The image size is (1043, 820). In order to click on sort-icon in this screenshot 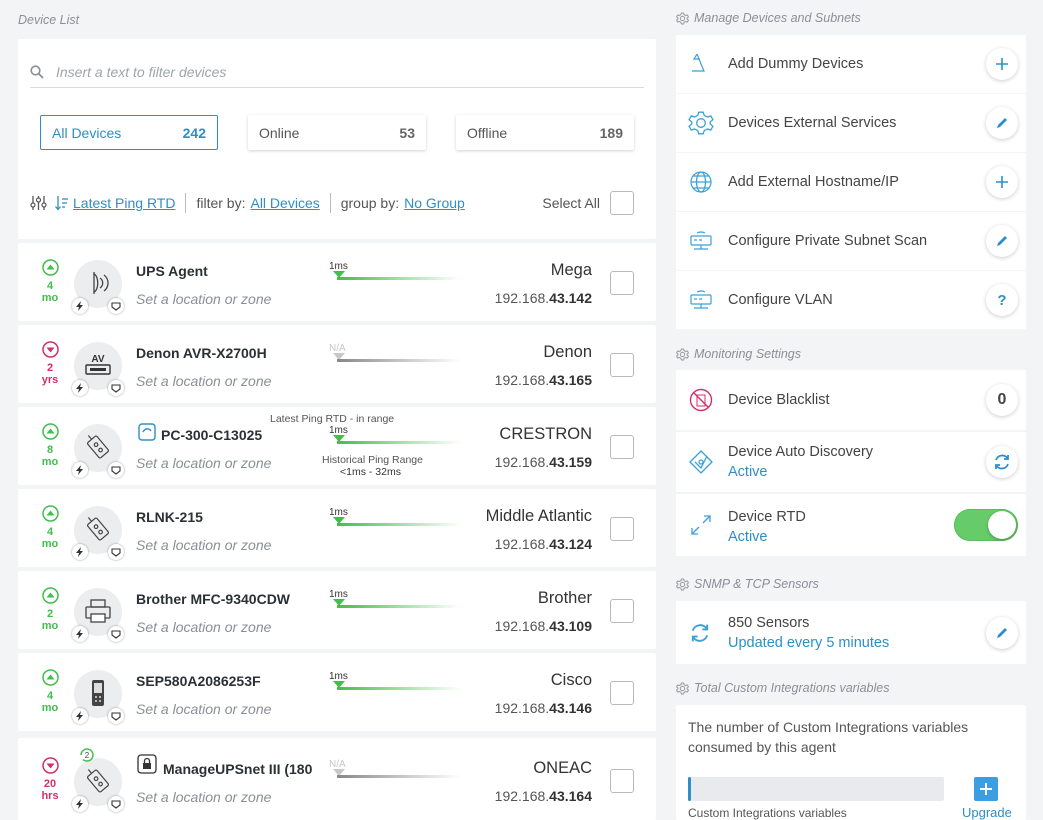, I will do `click(62, 203)`.